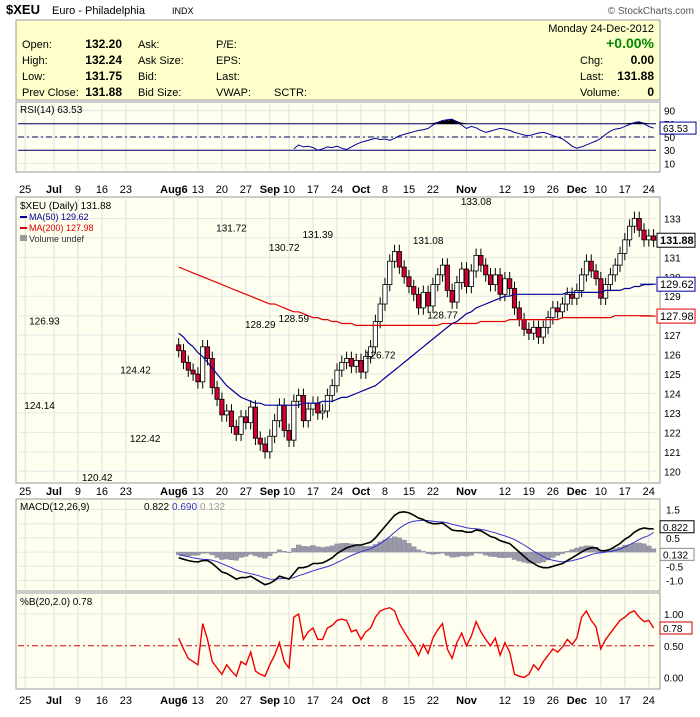 This screenshot has width=700, height=717. What do you see at coordinates (54, 701) in the screenshot?
I see `x-label-bottom-1: Jul` at bounding box center [54, 701].